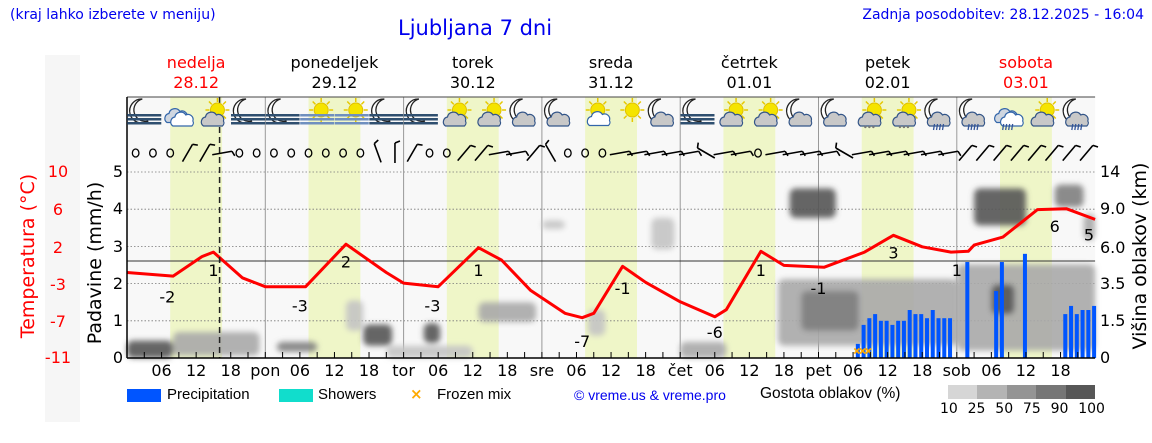 This screenshot has height=443, width=1152. What do you see at coordinates (976, 409) in the screenshot?
I see `density-label: 25` at bounding box center [976, 409].